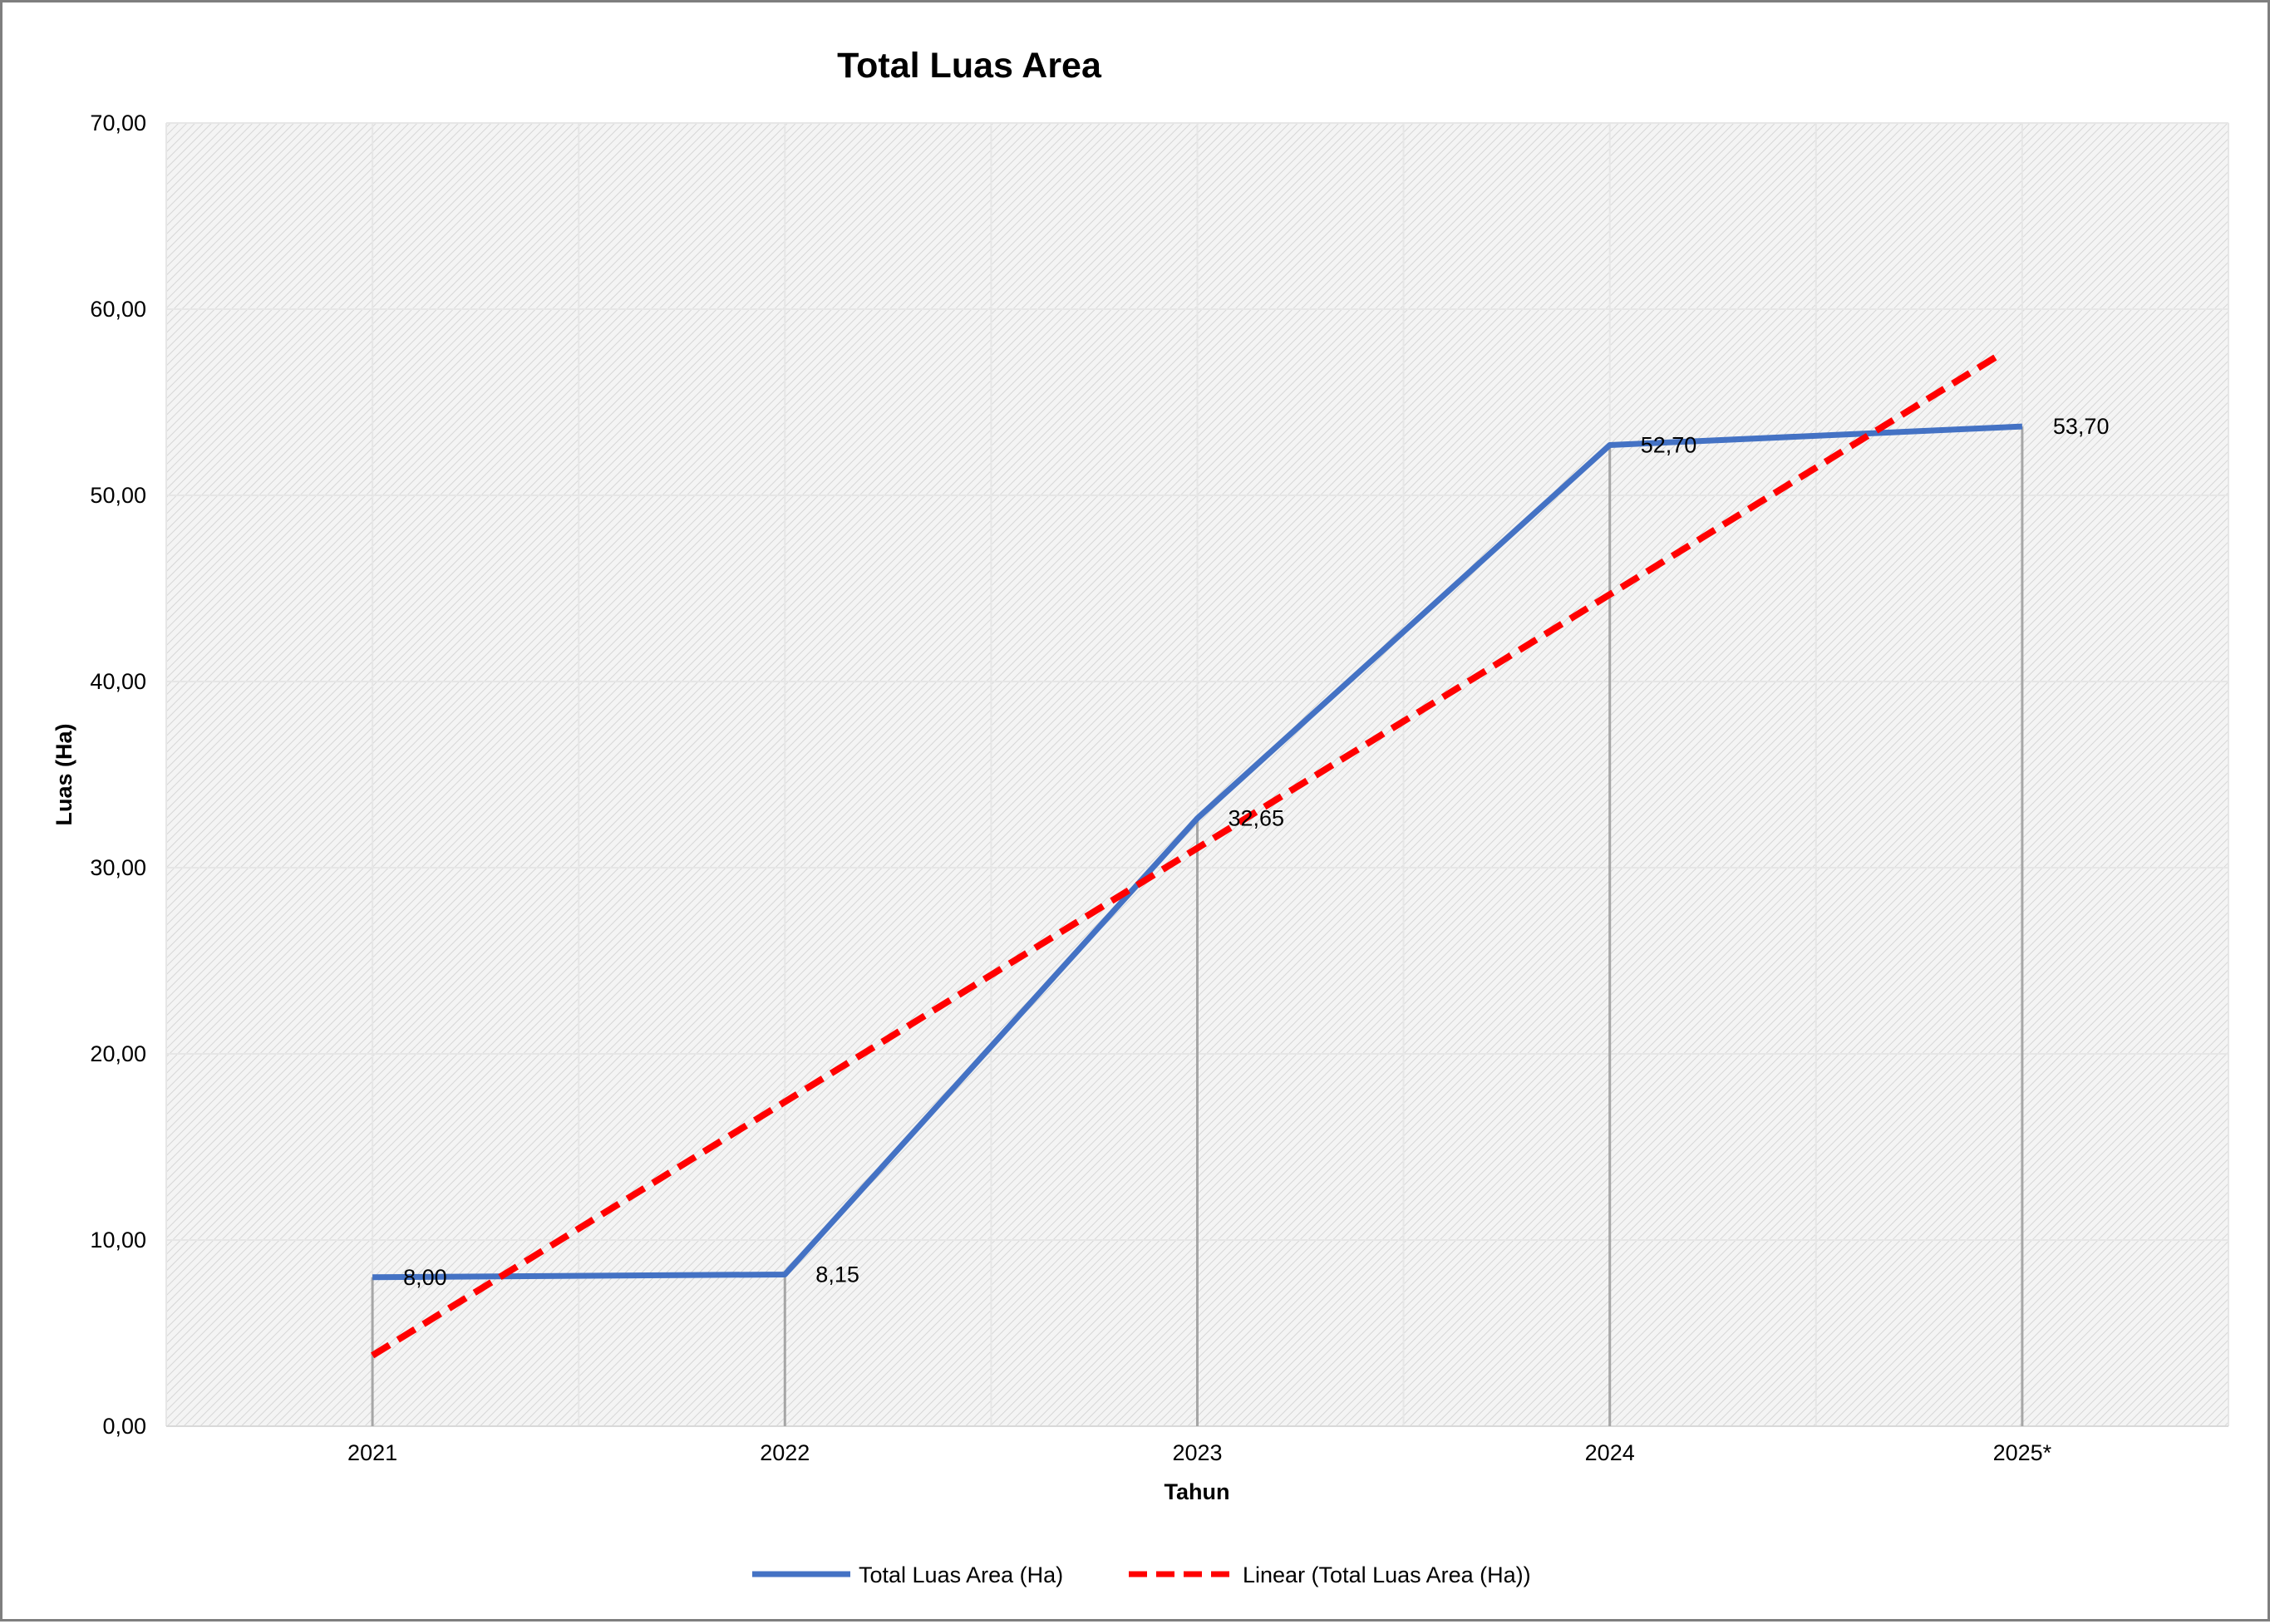  Describe the element at coordinates (970, 66) in the screenshot. I see `chart-title: Total Luas Area` at that location.